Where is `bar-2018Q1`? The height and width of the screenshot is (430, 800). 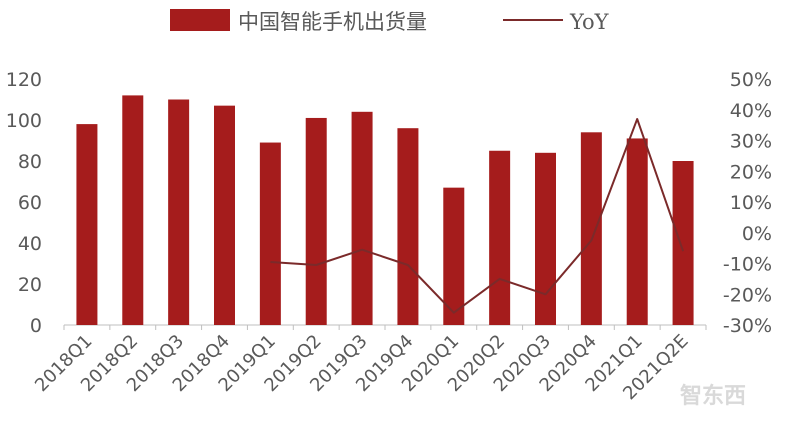
bar-2018Q1 is located at coordinates (87, 224).